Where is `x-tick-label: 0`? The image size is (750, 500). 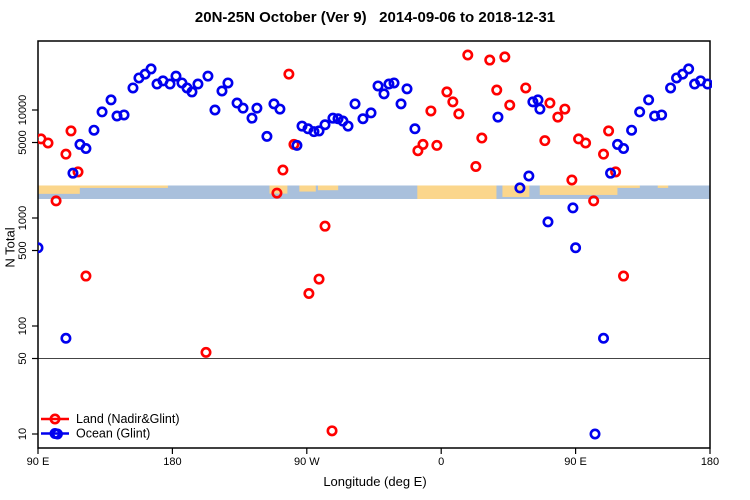 x-tick-label: 0 is located at coordinates (441, 462).